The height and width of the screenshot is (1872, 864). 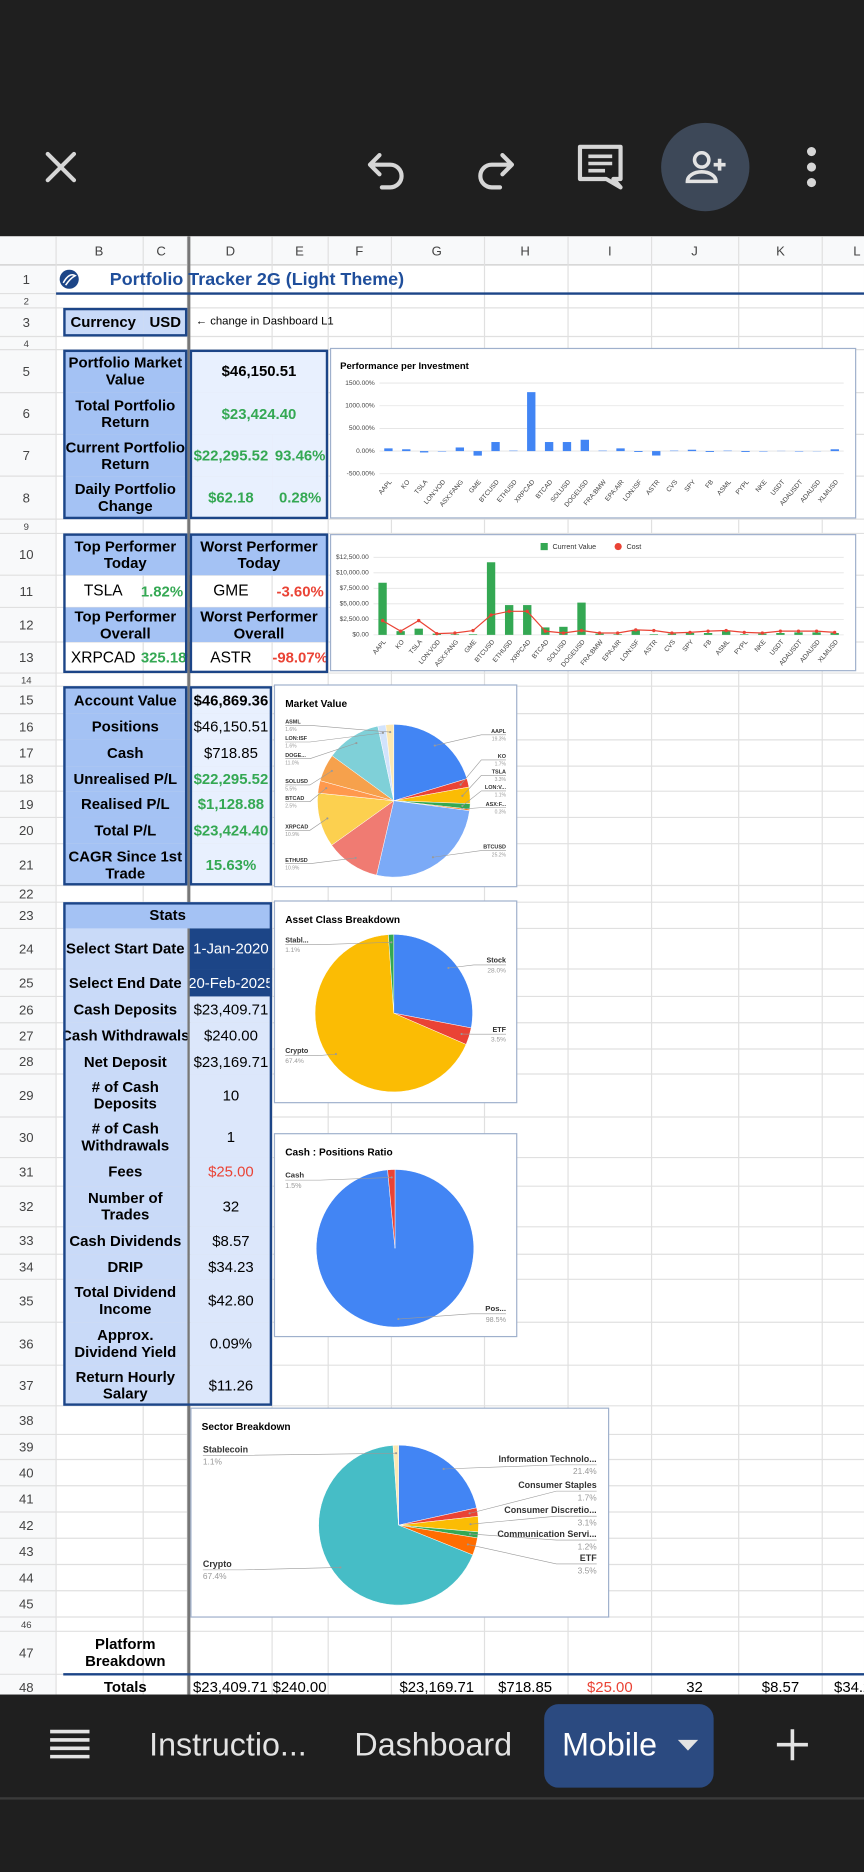 I want to click on slice-value-label: 98.5%, so click(x=496, y=1320).